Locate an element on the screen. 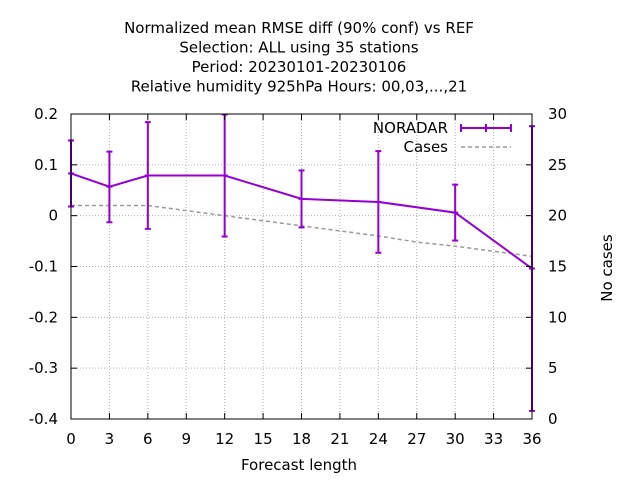 The width and height of the screenshot is (640, 484). x-tick-label: 0 is located at coordinates (71, 439).